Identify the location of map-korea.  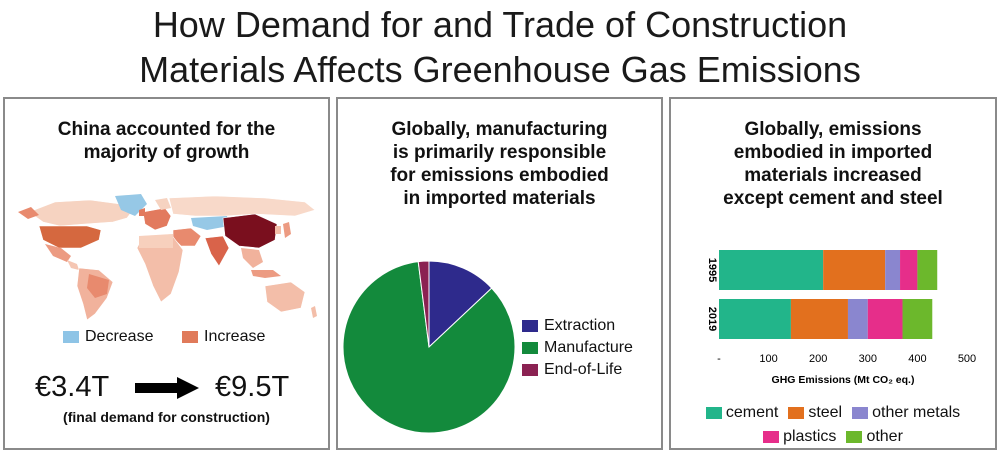
(278, 230).